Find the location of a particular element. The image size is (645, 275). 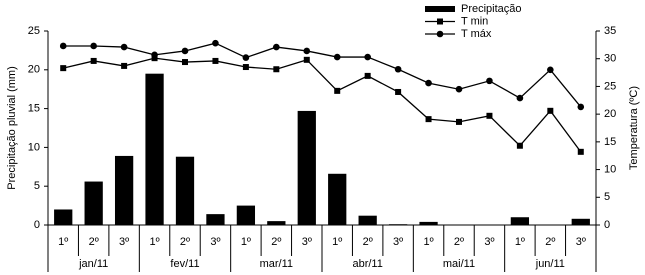

y2-axis-label: Temperatura (ºC) is located at coordinates (634, 128).